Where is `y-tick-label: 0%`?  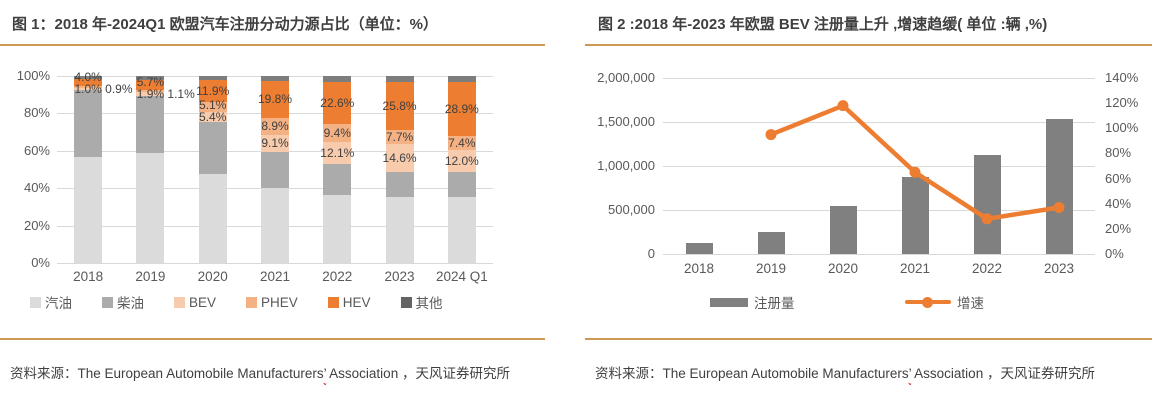 y-tick-label: 0% is located at coordinates (40, 262).